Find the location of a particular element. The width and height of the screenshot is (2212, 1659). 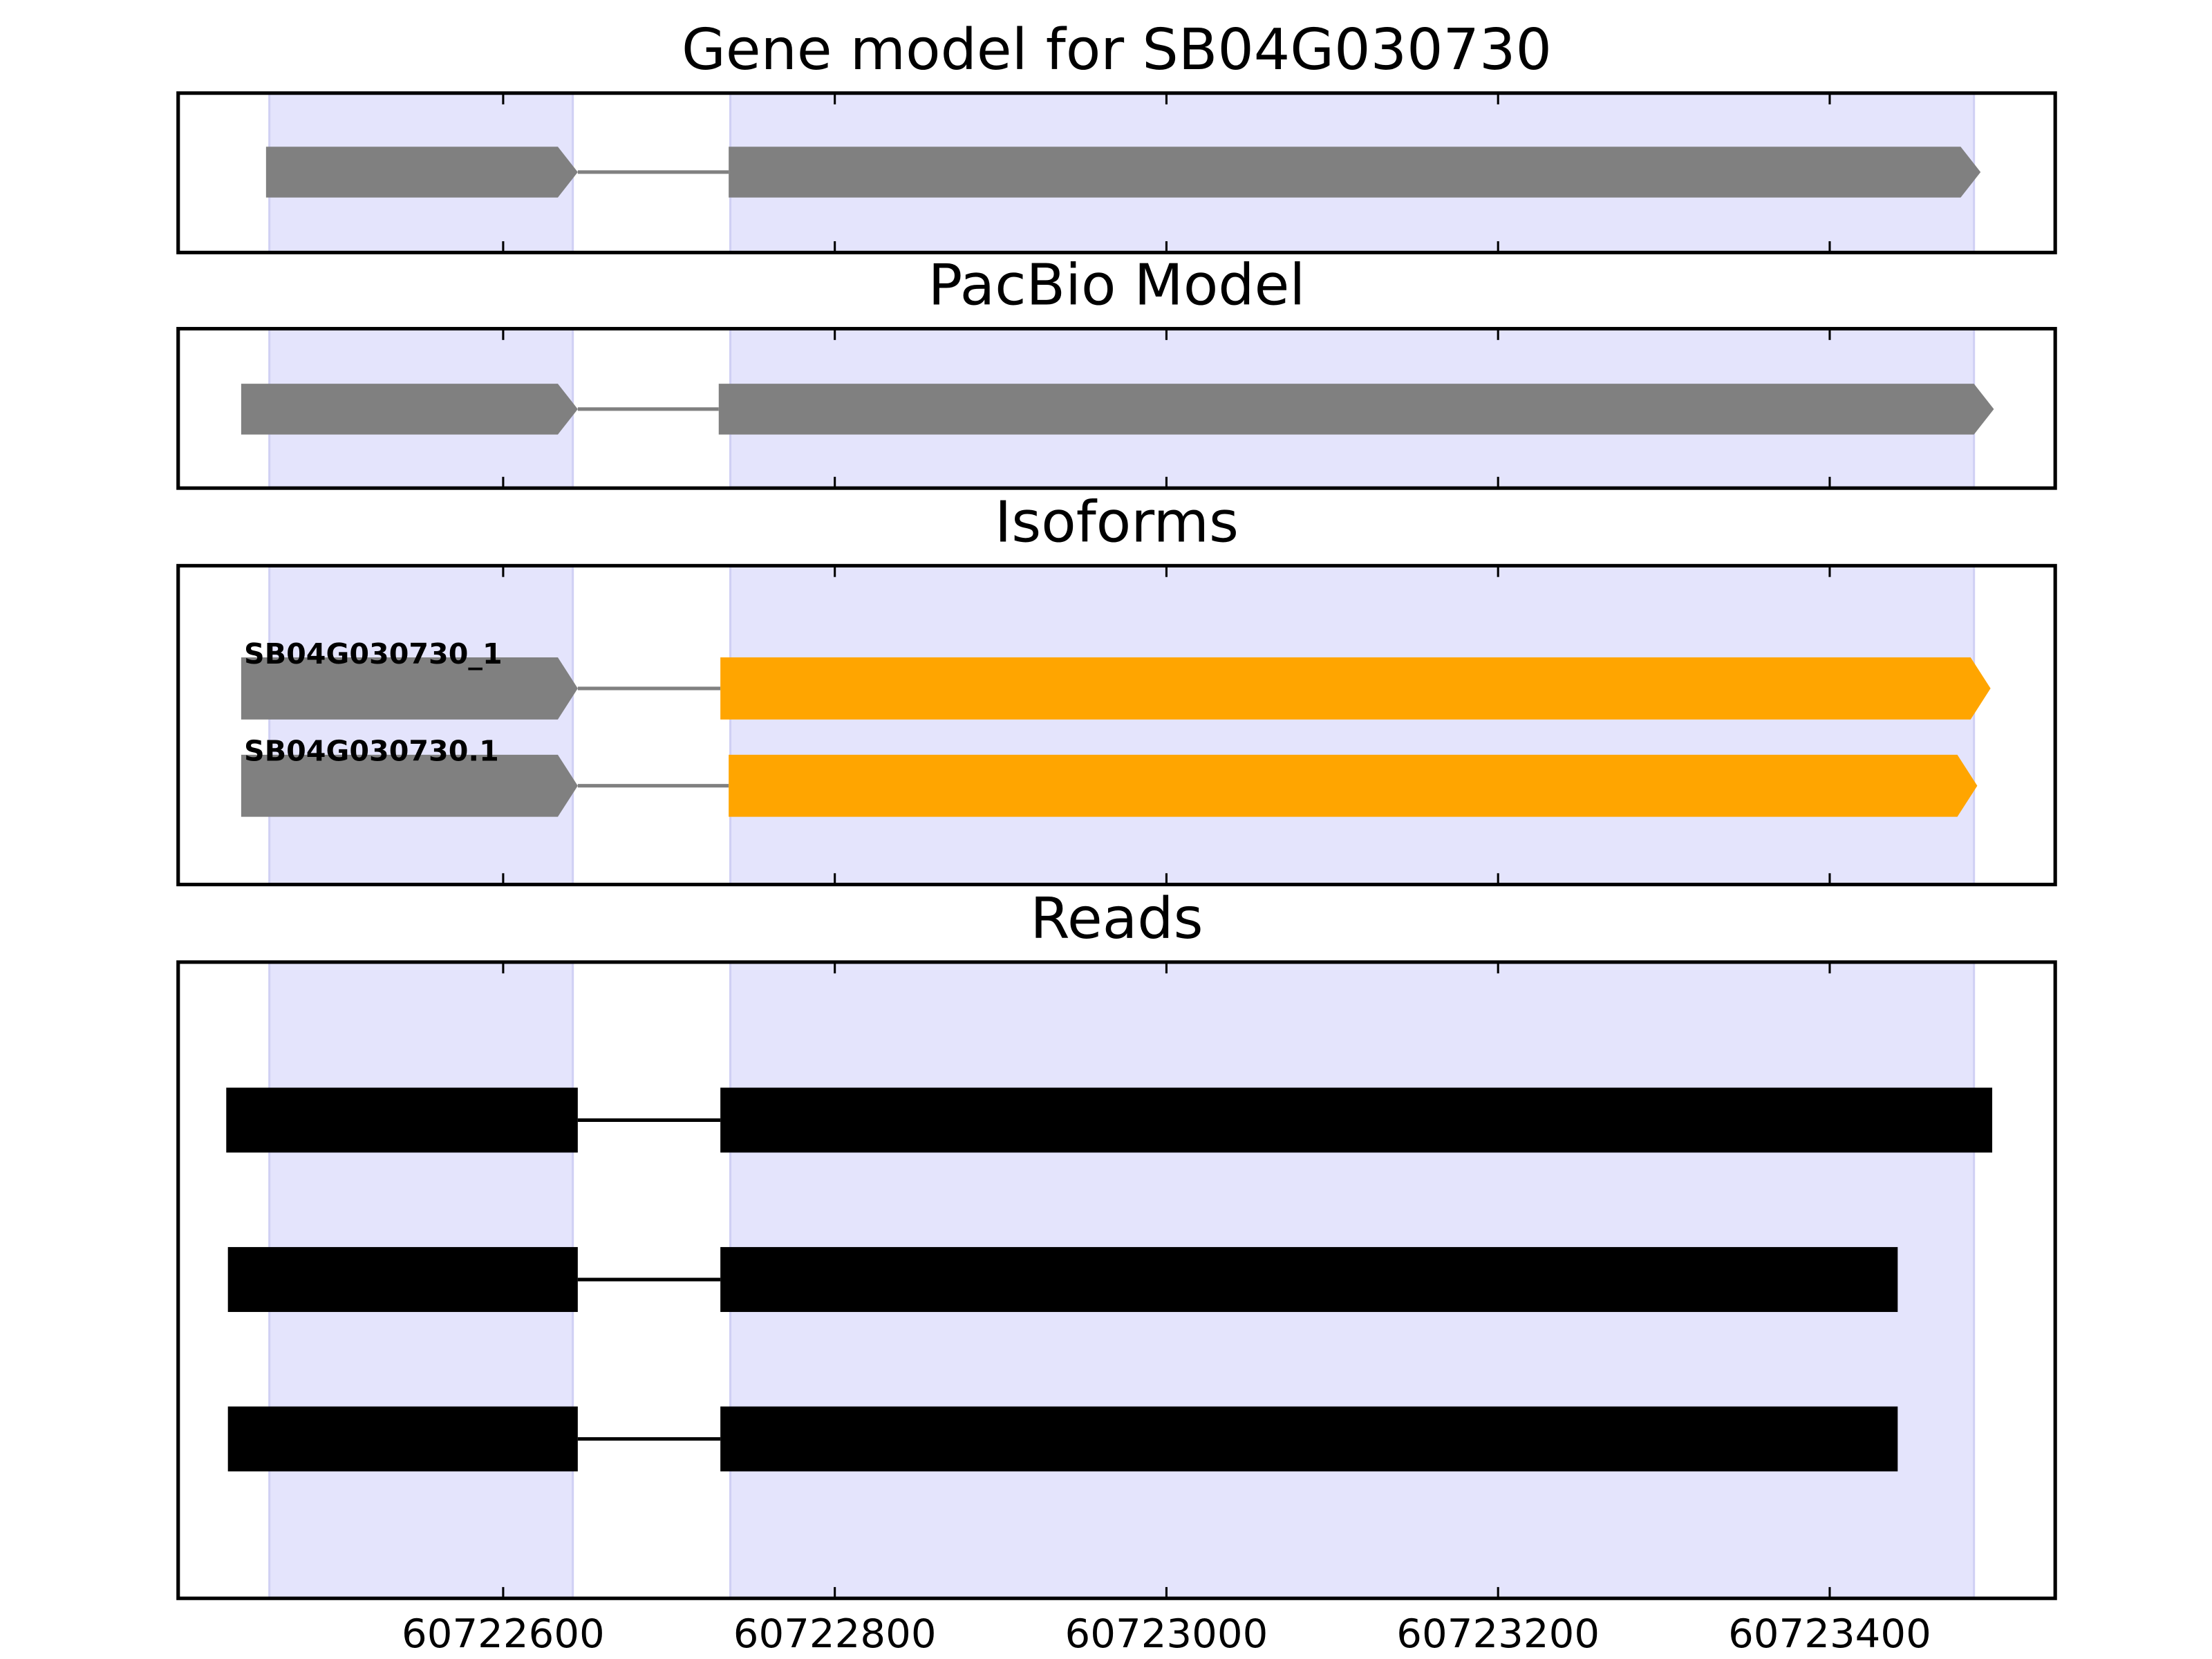

isoform-label: SB04G030730_1 is located at coordinates (373, 654).